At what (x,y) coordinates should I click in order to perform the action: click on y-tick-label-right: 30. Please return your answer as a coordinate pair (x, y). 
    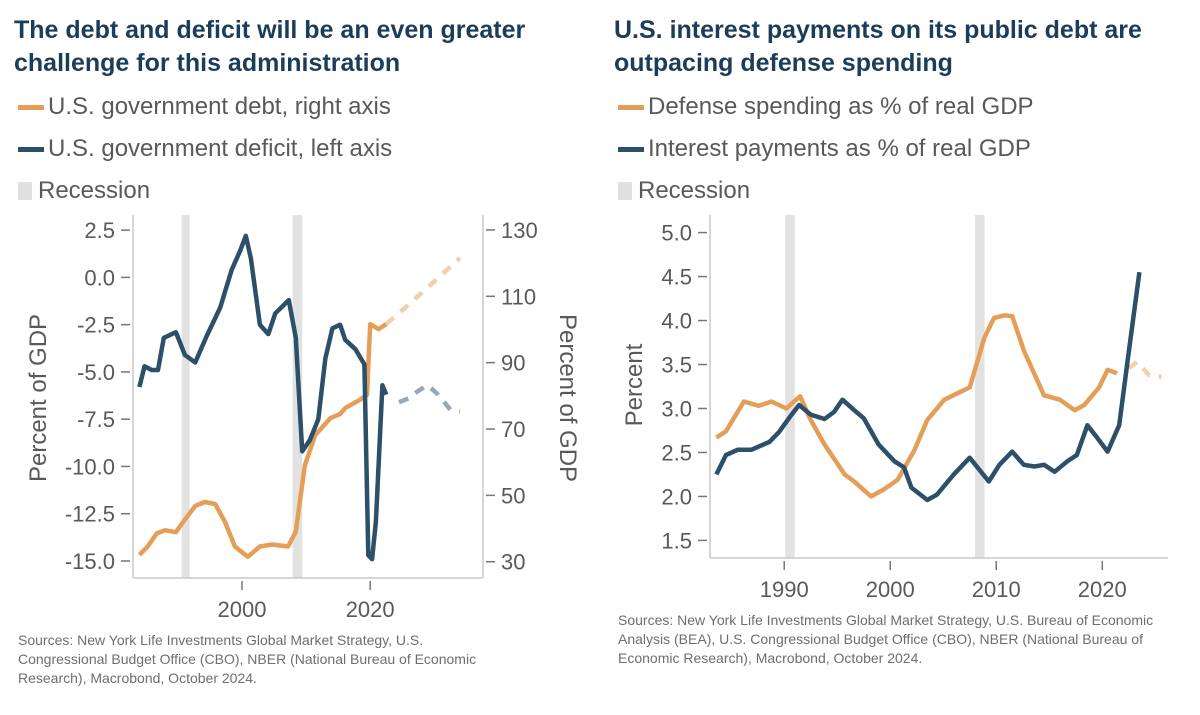
    Looking at the image, I should click on (513, 562).